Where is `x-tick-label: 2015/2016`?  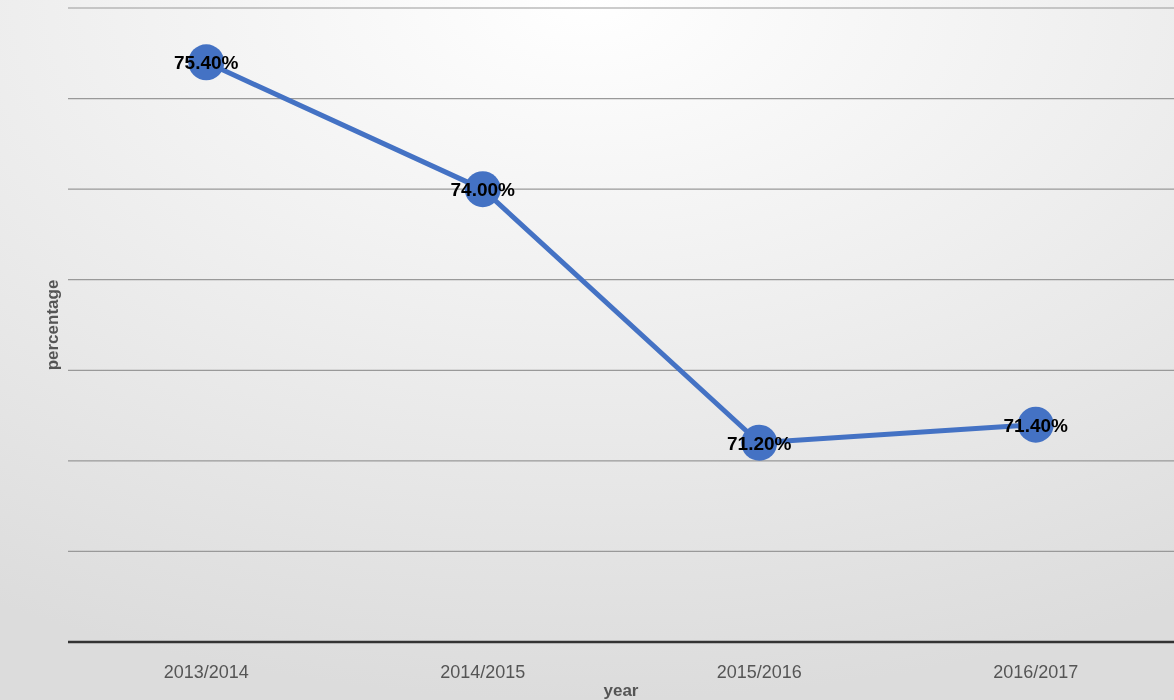 x-tick-label: 2015/2016 is located at coordinates (759, 672).